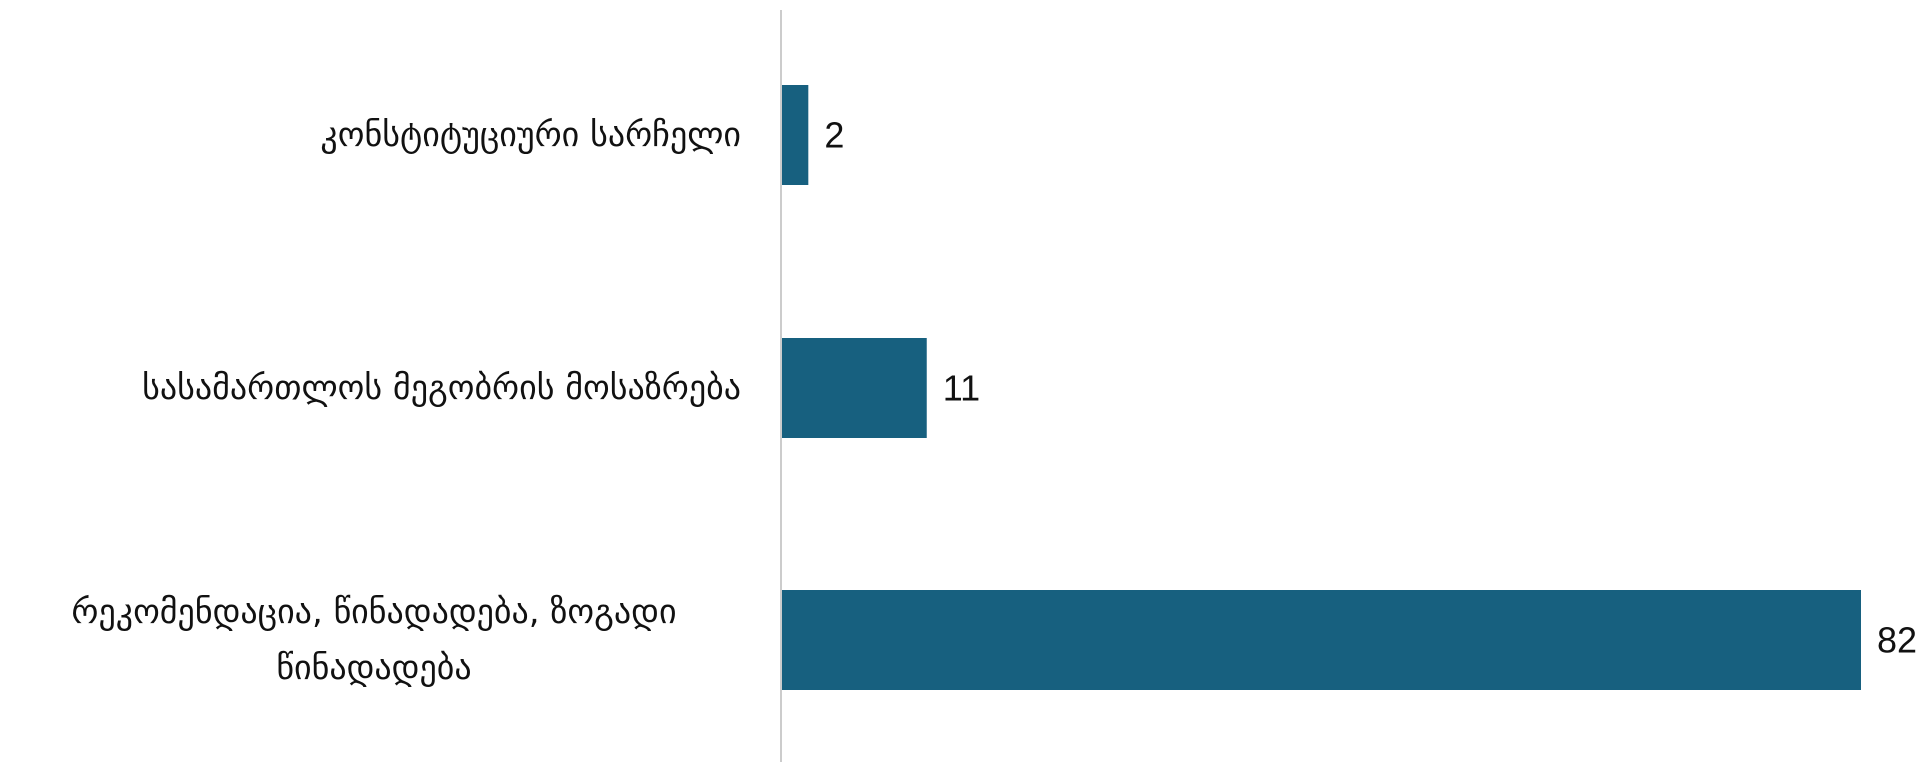 Image resolution: width=1926 pixels, height=762 pixels. Describe the element at coordinates (1897, 640) in the screenshot. I see `bar-value-label-3: 82` at that location.